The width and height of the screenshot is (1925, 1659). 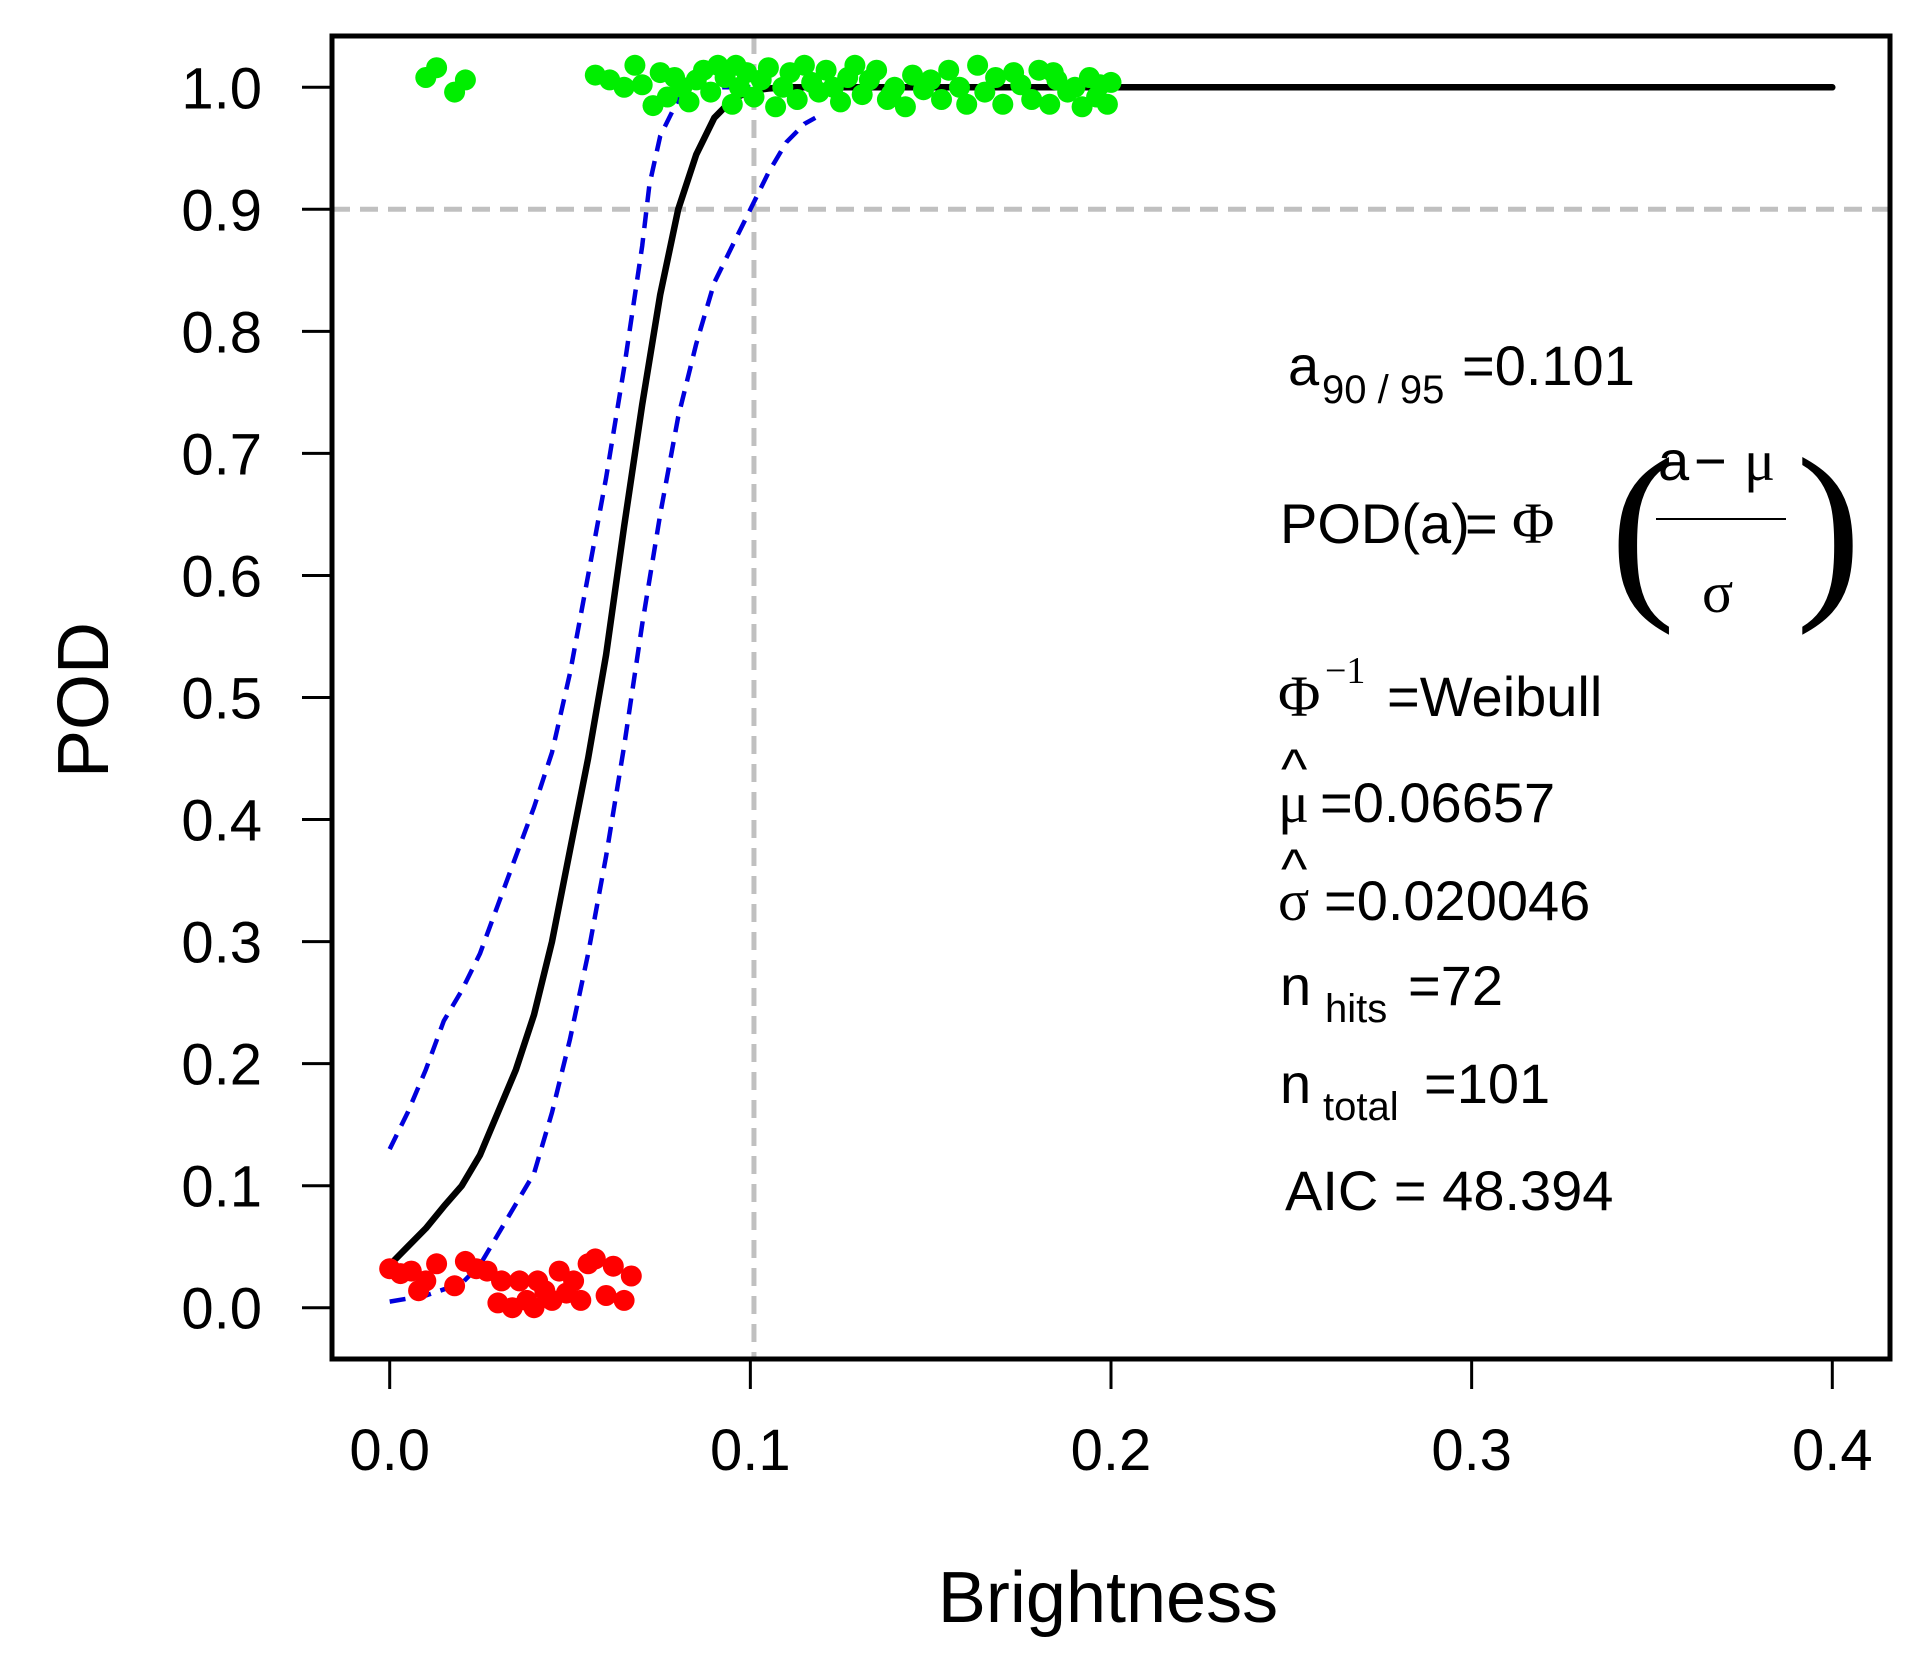 I want to click on n-total-subscript: total, so click(x=1361, y=1107).